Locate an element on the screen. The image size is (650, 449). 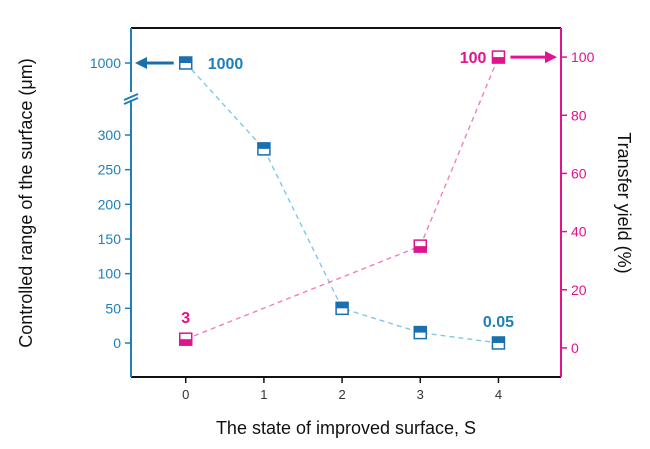
left-y-tick-label: 300 is located at coordinates (110, 135).